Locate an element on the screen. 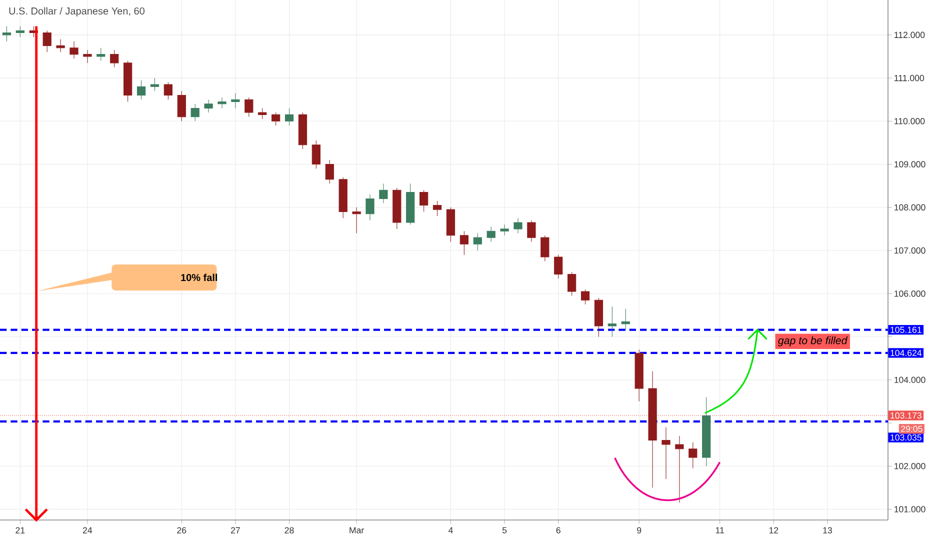 This screenshot has width=932, height=550. text: U.S. Dollar / Japanese Yen, 60 is located at coordinates (76, 12).